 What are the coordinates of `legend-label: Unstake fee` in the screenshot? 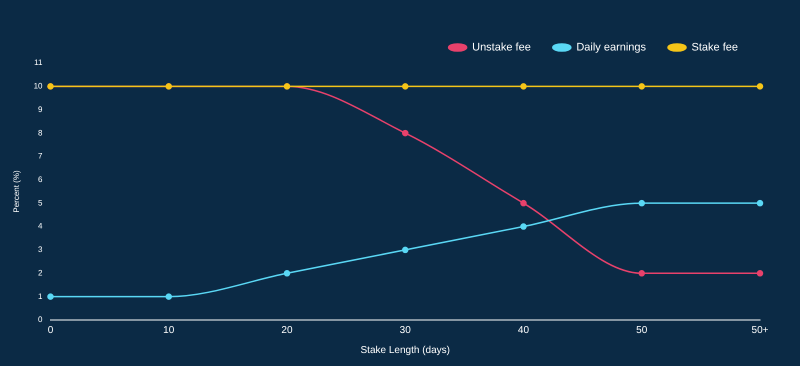 It's located at (501, 48).